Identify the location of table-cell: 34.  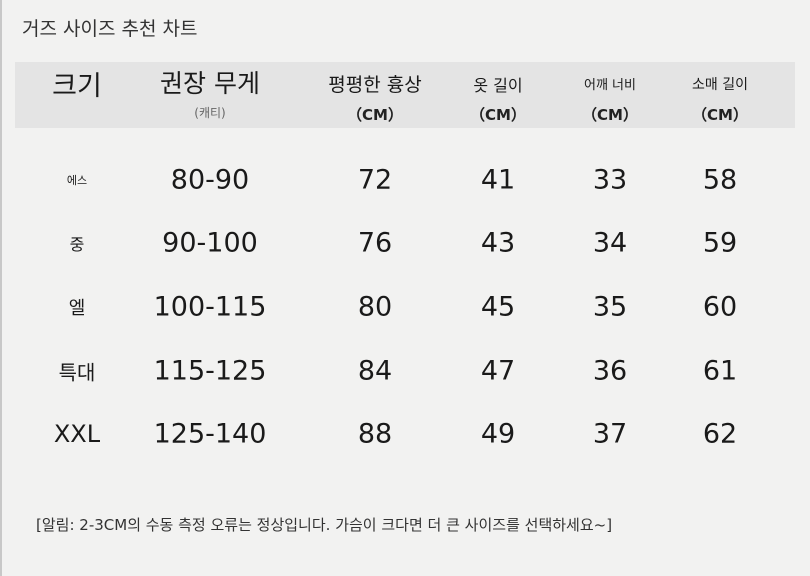
(610, 243).